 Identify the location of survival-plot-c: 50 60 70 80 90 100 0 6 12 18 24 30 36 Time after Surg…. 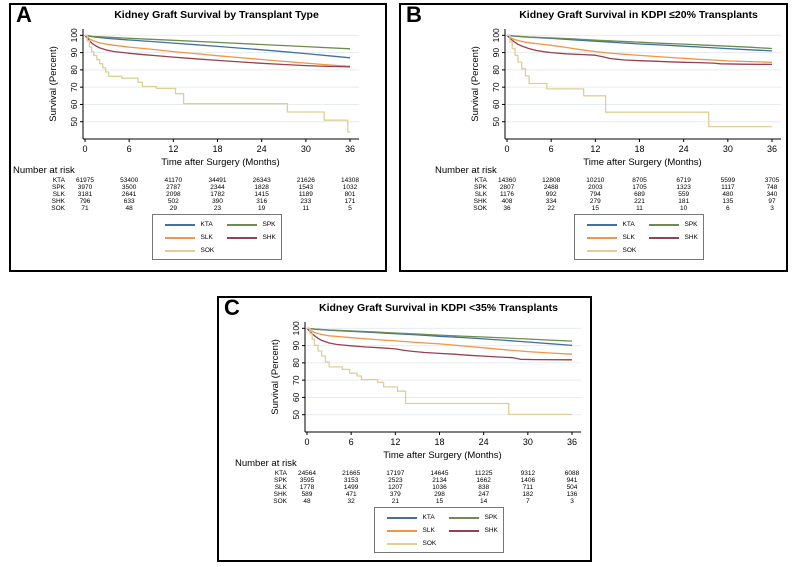
(425, 391).